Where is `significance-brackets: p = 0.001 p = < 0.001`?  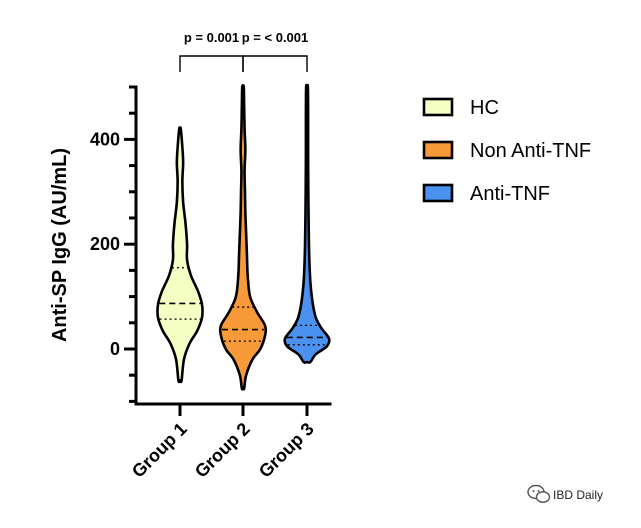 significance-brackets: p = 0.001 p = < 0.001 is located at coordinates (244, 51).